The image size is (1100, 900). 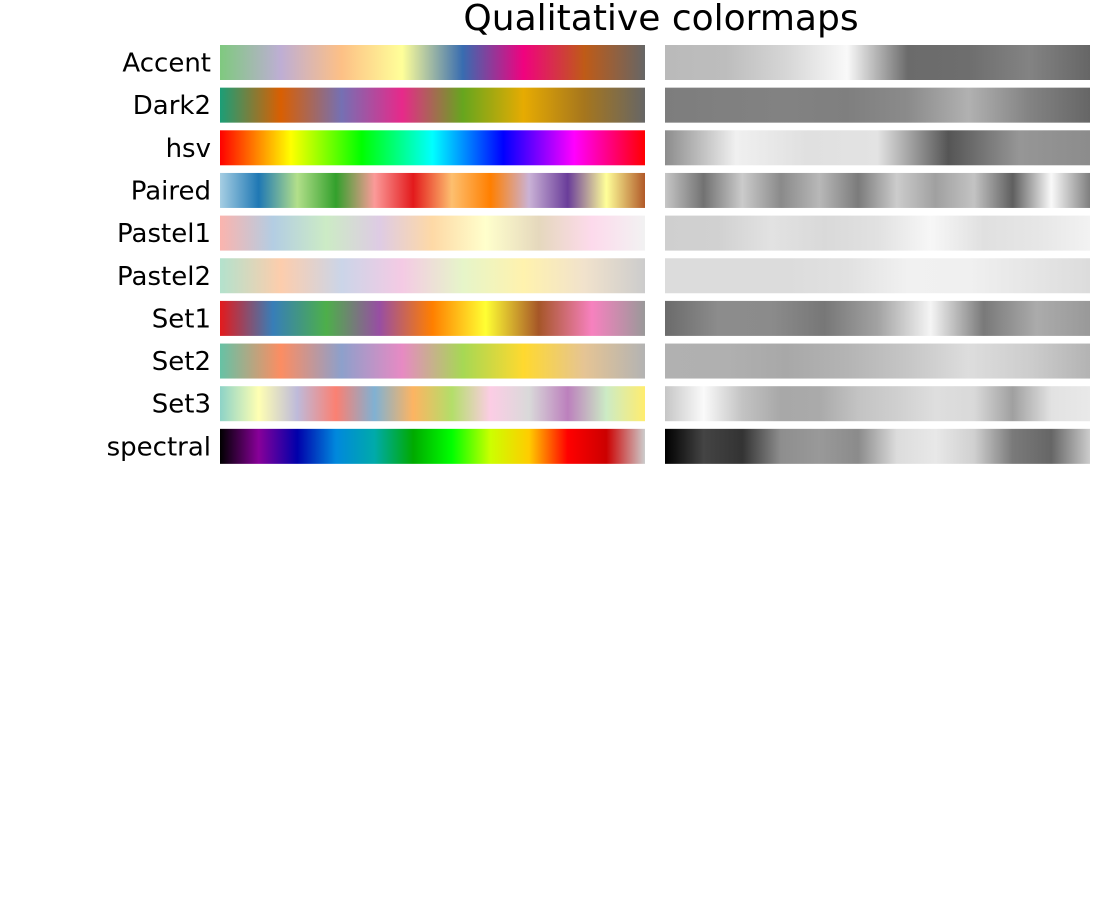 What do you see at coordinates (660, 19) in the screenshot?
I see `chart-title: Qualitative colormaps` at bounding box center [660, 19].